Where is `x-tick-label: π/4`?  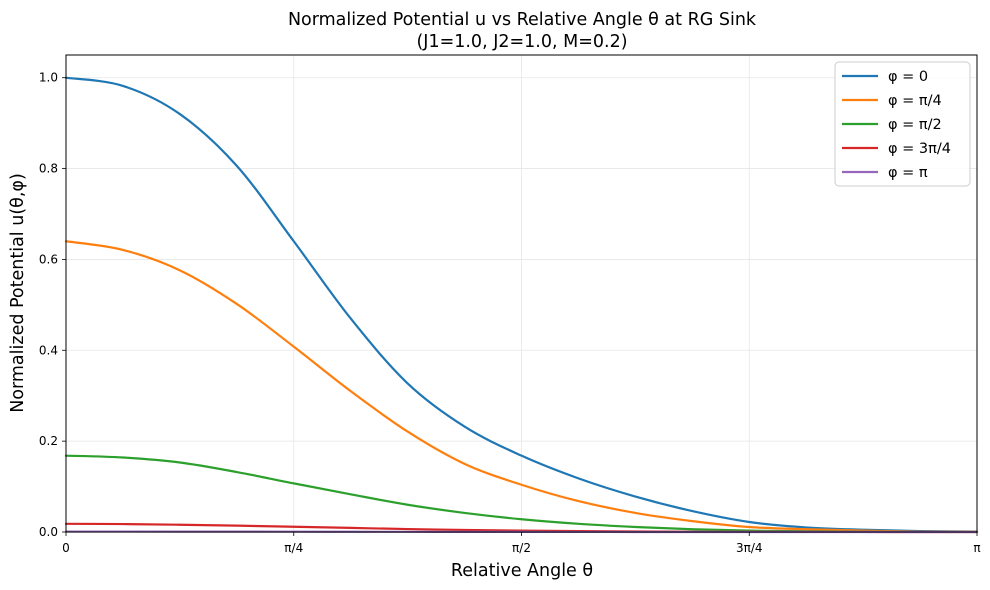 x-tick-label: π/4 is located at coordinates (293, 548).